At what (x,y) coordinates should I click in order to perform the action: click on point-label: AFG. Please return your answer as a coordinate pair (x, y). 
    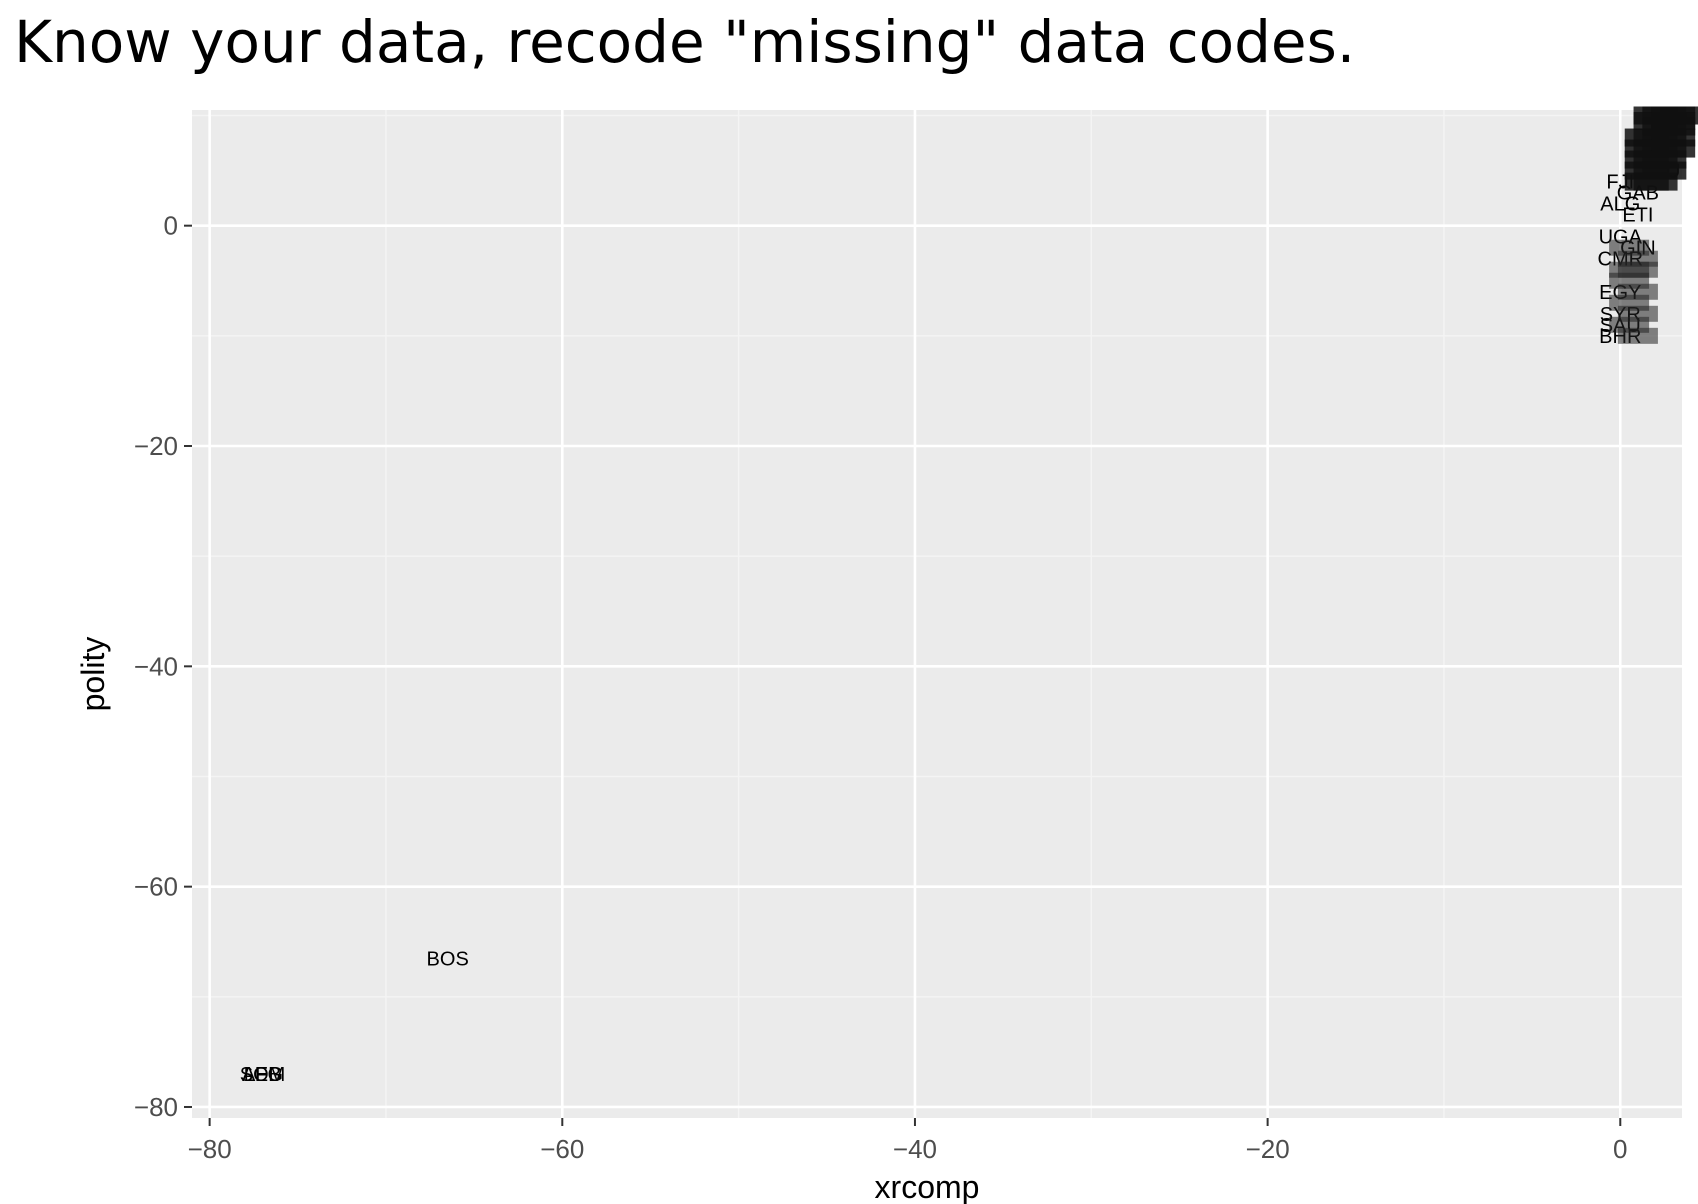
    Looking at the image, I should click on (262, 1075).